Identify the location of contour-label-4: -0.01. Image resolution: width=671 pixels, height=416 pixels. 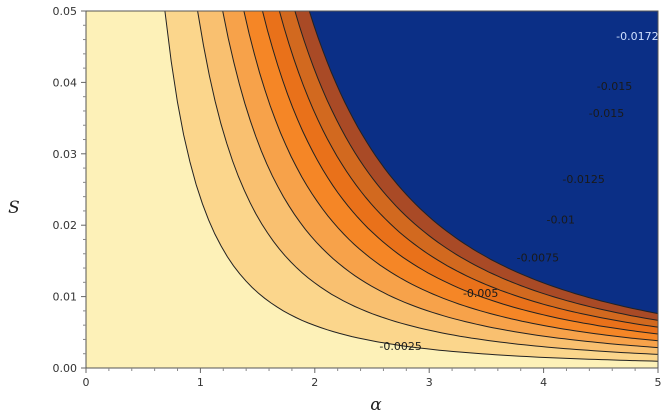
(561, 219).